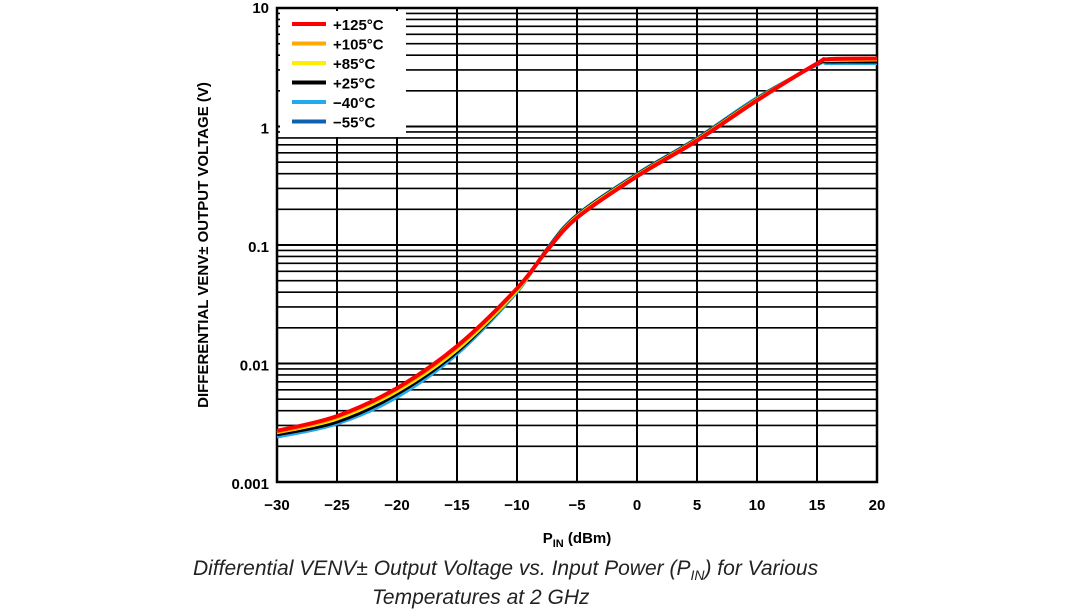 The width and height of the screenshot is (1080, 614). Describe the element at coordinates (358, 25) in the screenshot. I see `legend-label: +125°C` at that location.